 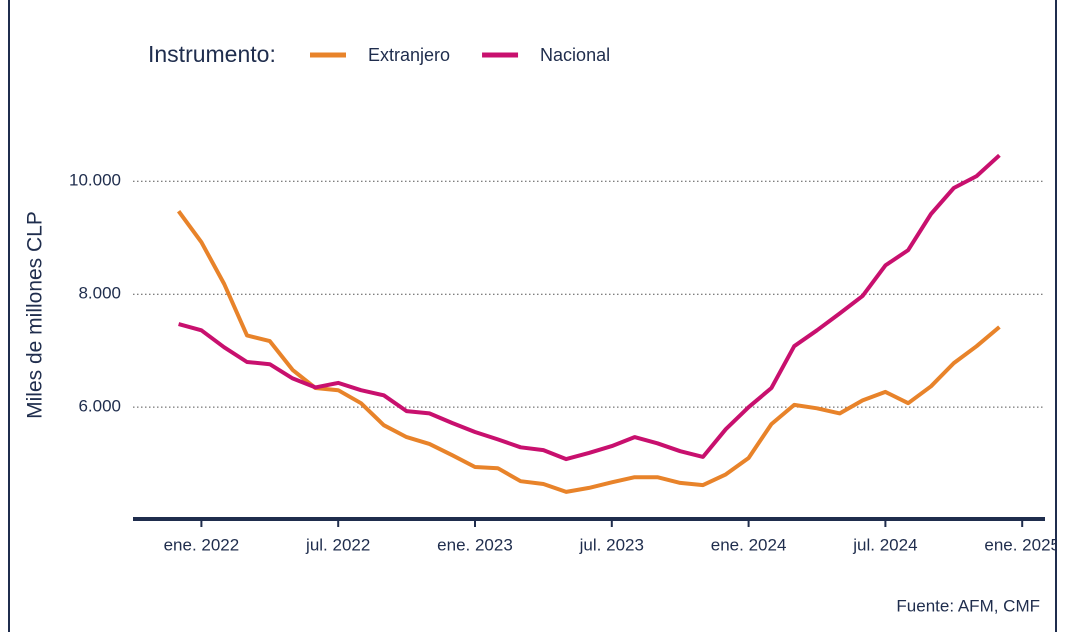 I want to click on legend-label: Nacional, so click(x=575, y=55).